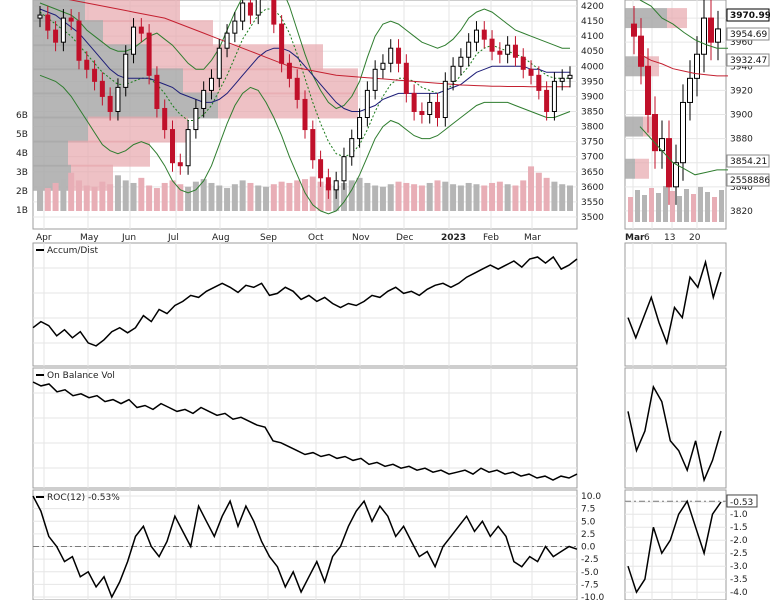  What do you see at coordinates (647, 238) in the screenshot?
I see `zoom-date-label: 6` at bounding box center [647, 238].